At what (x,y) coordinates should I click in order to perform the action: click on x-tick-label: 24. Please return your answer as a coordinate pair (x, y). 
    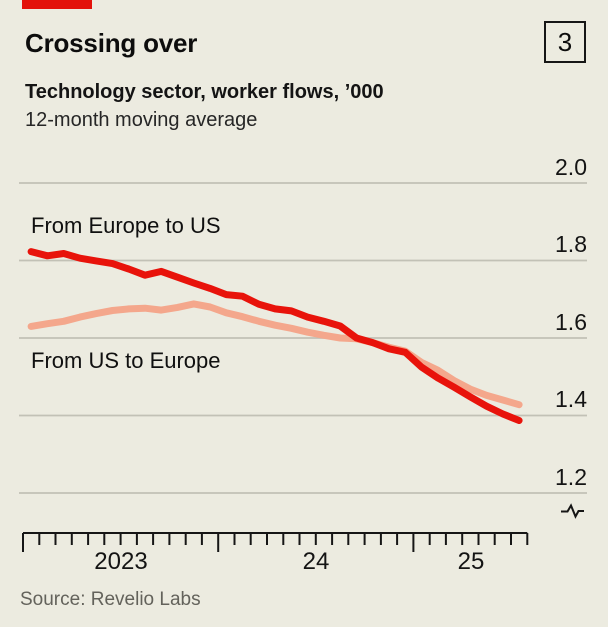
    Looking at the image, I should click on (316, 561).